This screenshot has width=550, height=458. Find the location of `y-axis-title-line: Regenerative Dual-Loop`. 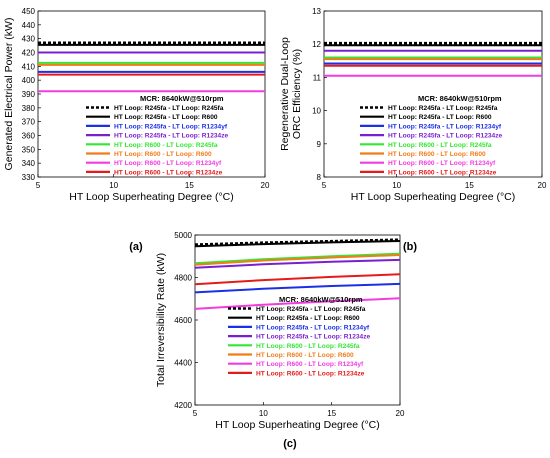

y-axis-title-line: Regenerative Dual-Loop is located at coordinates (285, 94).